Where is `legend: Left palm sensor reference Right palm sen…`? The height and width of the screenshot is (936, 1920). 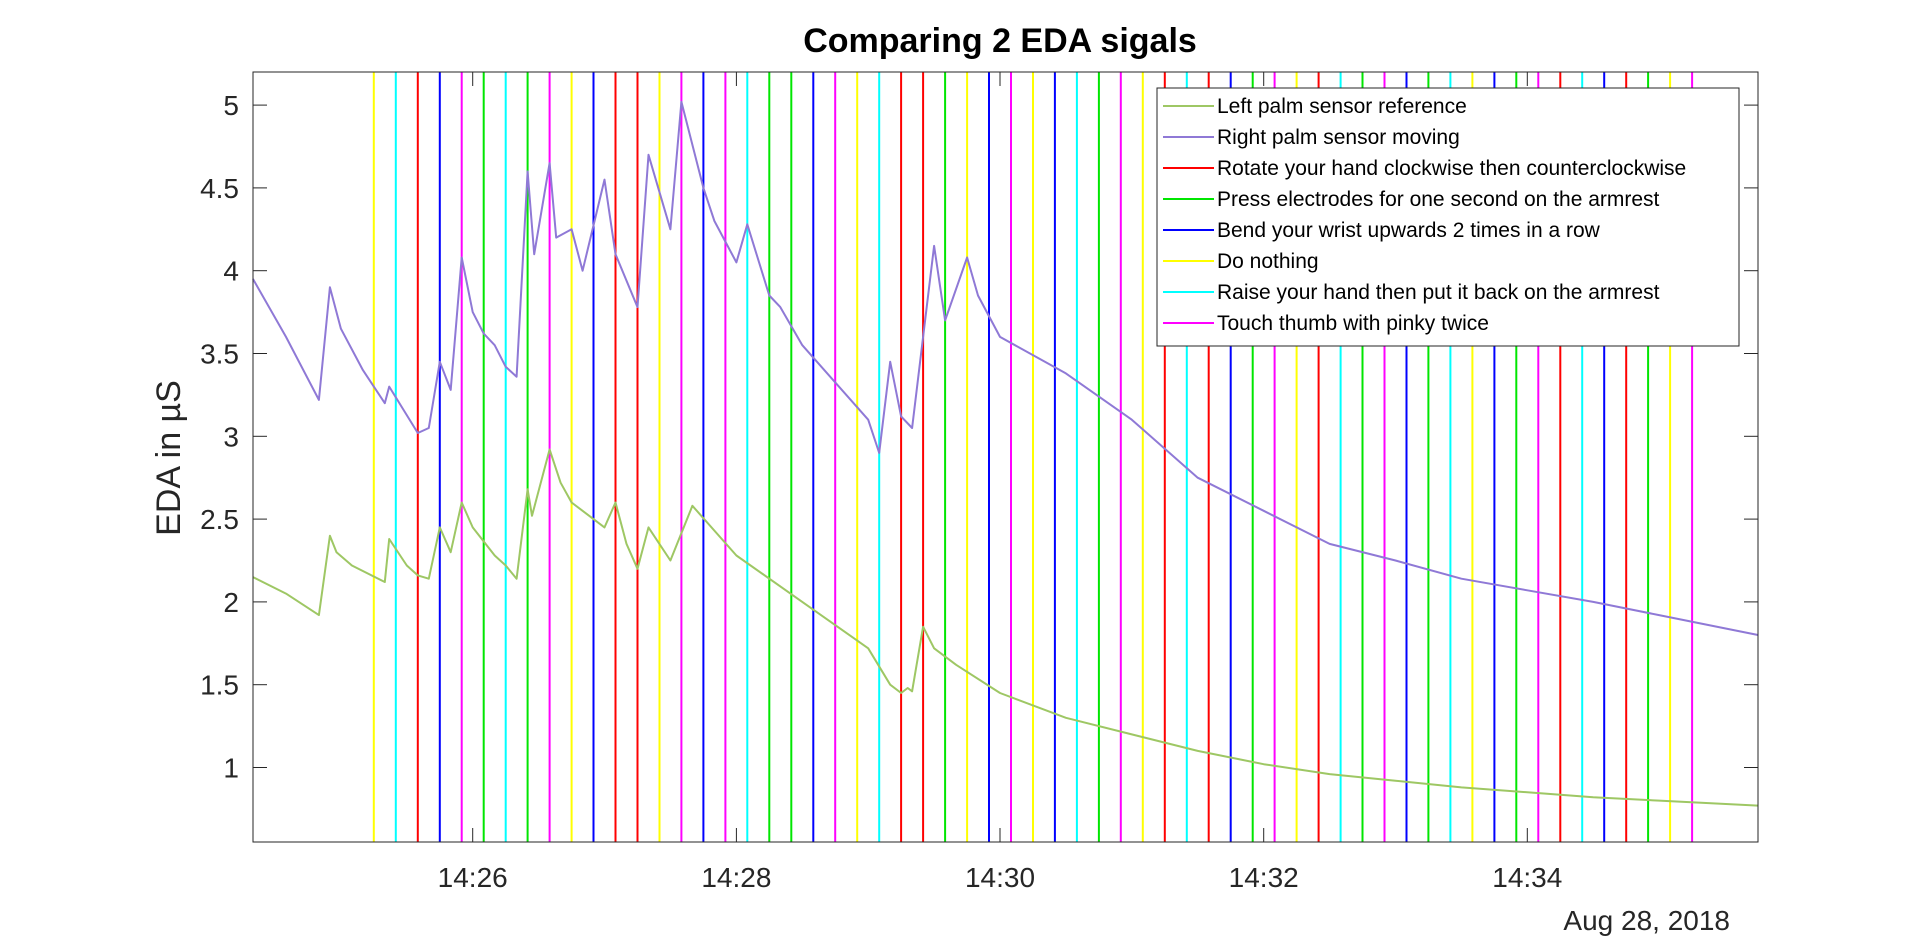 legend: Left palm sensor reference Right palm sen… is located at coordinates (1448, 217).